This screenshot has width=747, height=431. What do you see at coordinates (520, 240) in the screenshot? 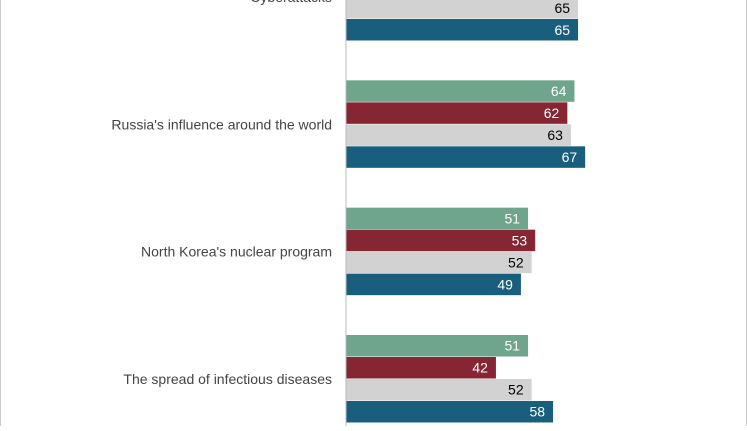
I see `data-label: 53` at bounding box center [520, 240].